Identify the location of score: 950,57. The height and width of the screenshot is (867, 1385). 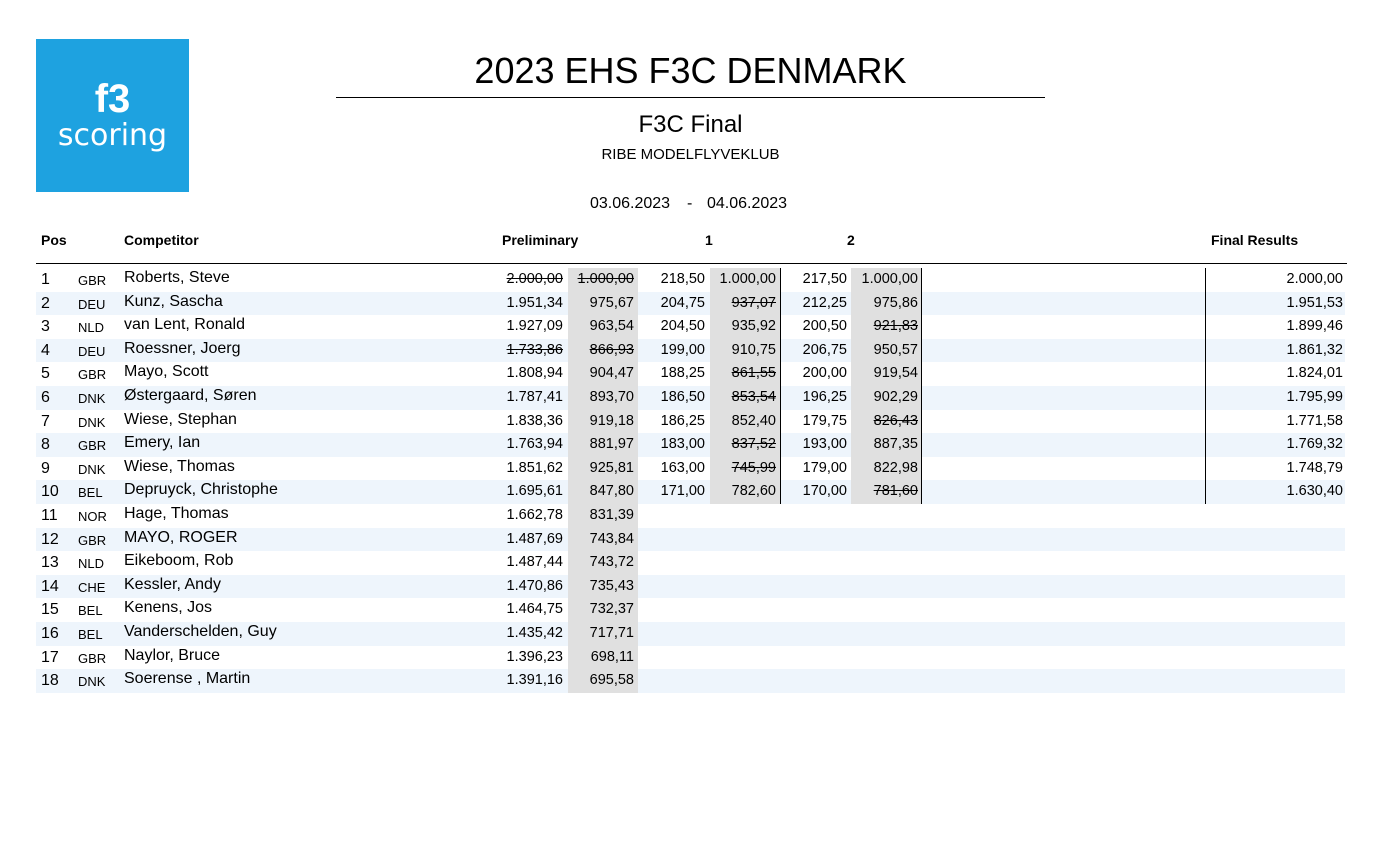
(895, 349).